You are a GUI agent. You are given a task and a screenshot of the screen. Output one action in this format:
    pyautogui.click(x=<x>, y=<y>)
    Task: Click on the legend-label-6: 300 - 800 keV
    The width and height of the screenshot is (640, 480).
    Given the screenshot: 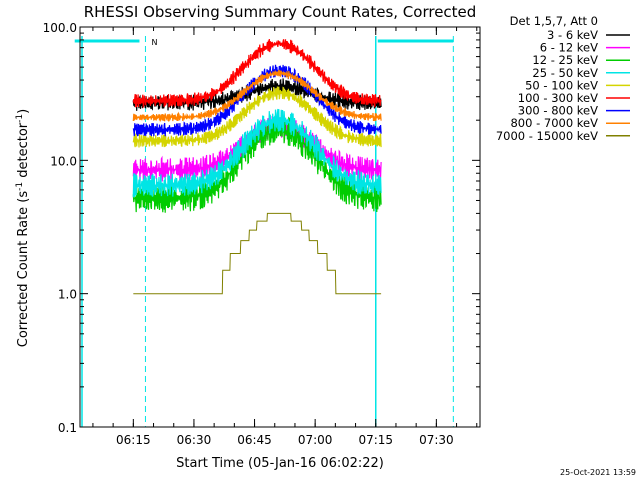 What is the action you would take?
    pyautogui.click(x=558, y=111)
    